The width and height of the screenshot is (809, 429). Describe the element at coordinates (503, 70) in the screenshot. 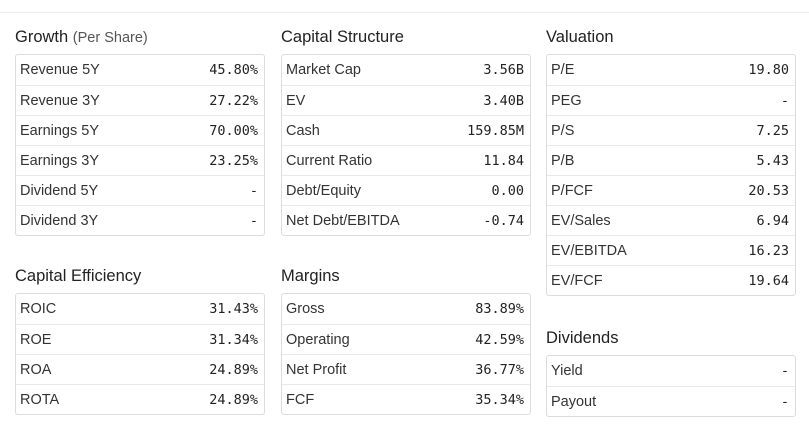

I see `row-value: 3.56B` at that location.